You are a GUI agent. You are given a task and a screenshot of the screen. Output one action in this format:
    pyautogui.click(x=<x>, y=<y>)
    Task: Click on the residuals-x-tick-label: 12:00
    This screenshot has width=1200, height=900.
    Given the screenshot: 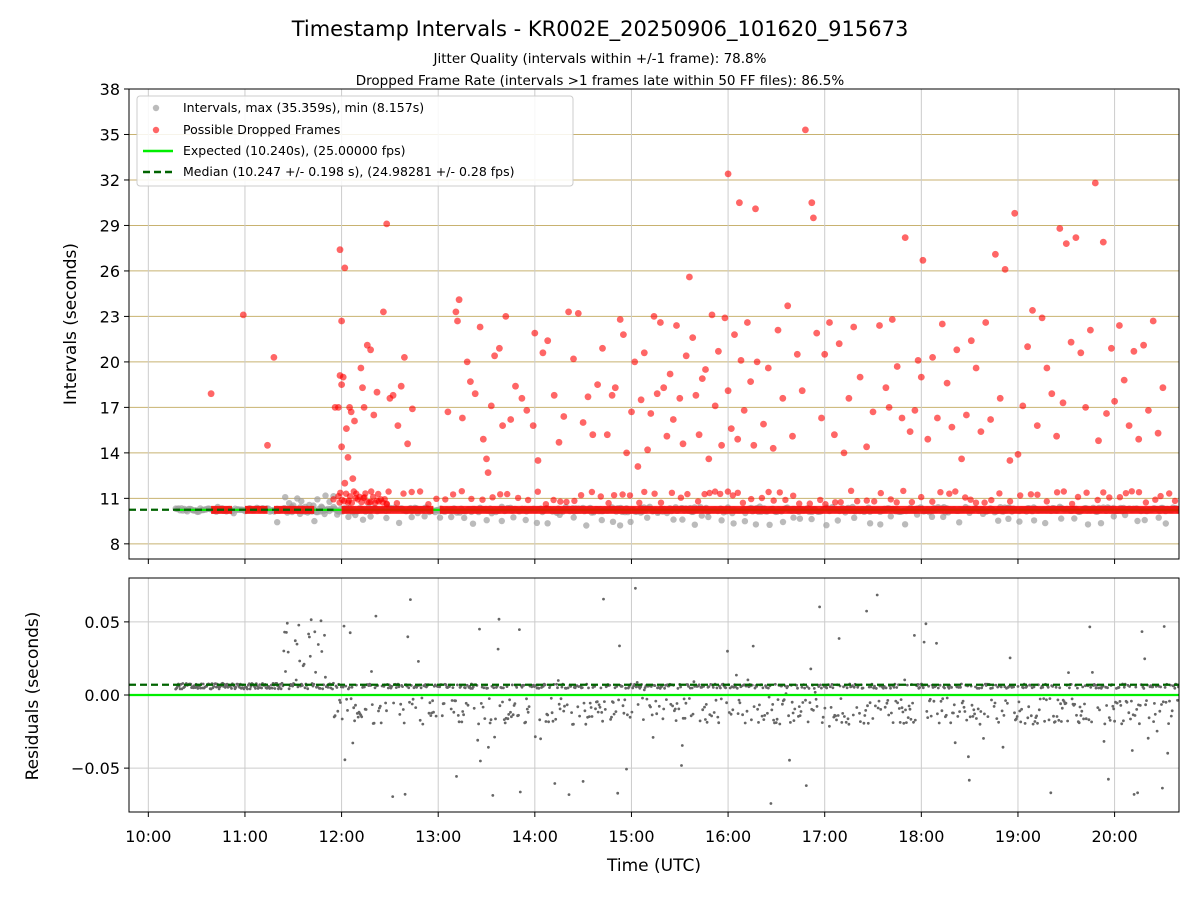 What is the action you would take?
    pyautogui.click(x=342, y=836)
    